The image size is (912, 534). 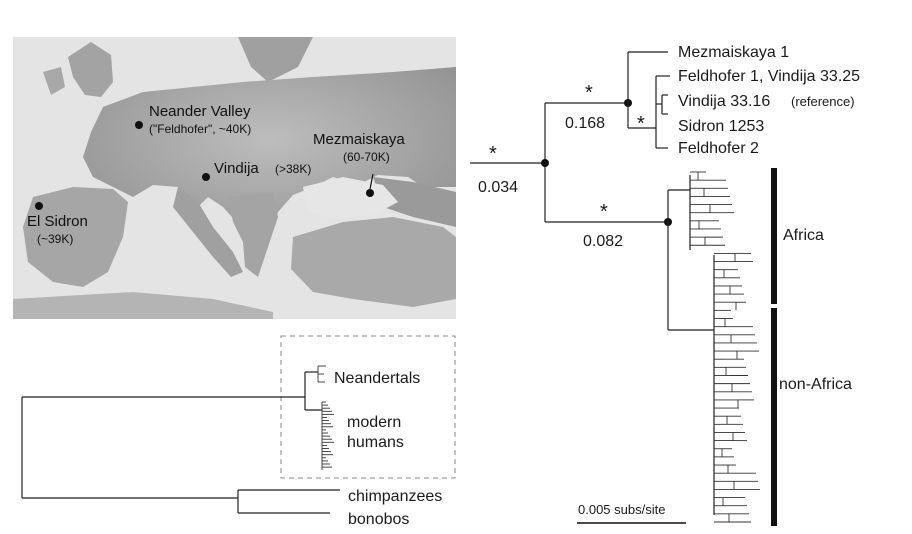 What do you see at coordinates (200, 111) in the screenshot?
I see `site-label-neander-valley: Neander Valley` at bounding box center [200, 111].